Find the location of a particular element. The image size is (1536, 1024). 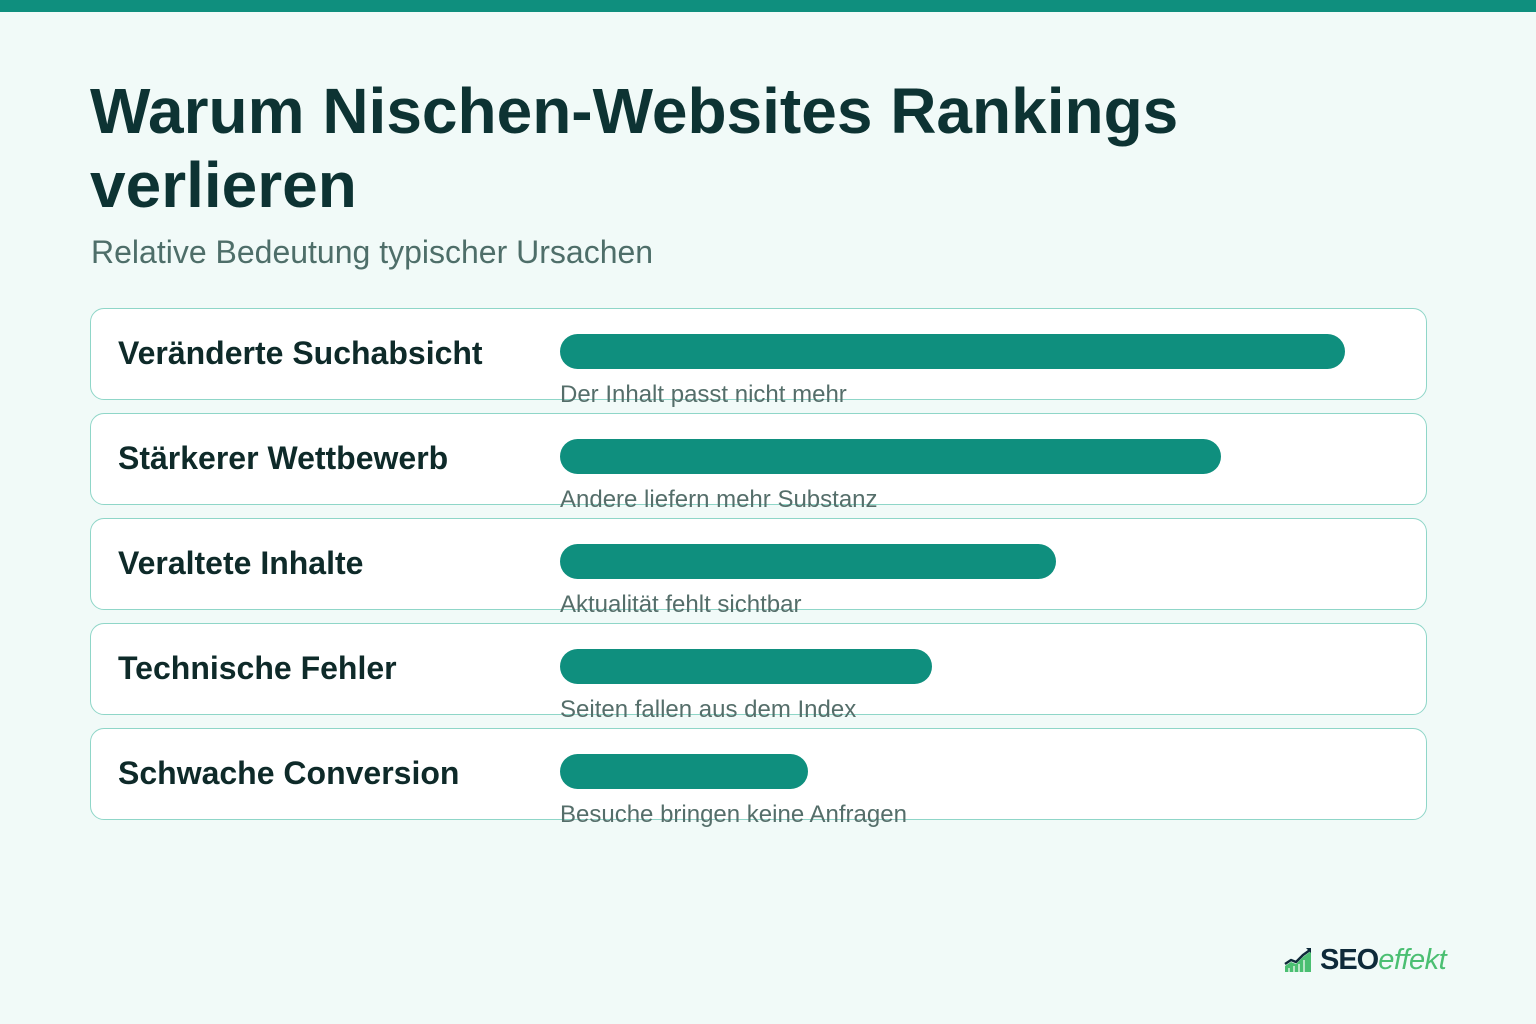

brand-seo-text: SEO is located at coordinates (1349, 960).